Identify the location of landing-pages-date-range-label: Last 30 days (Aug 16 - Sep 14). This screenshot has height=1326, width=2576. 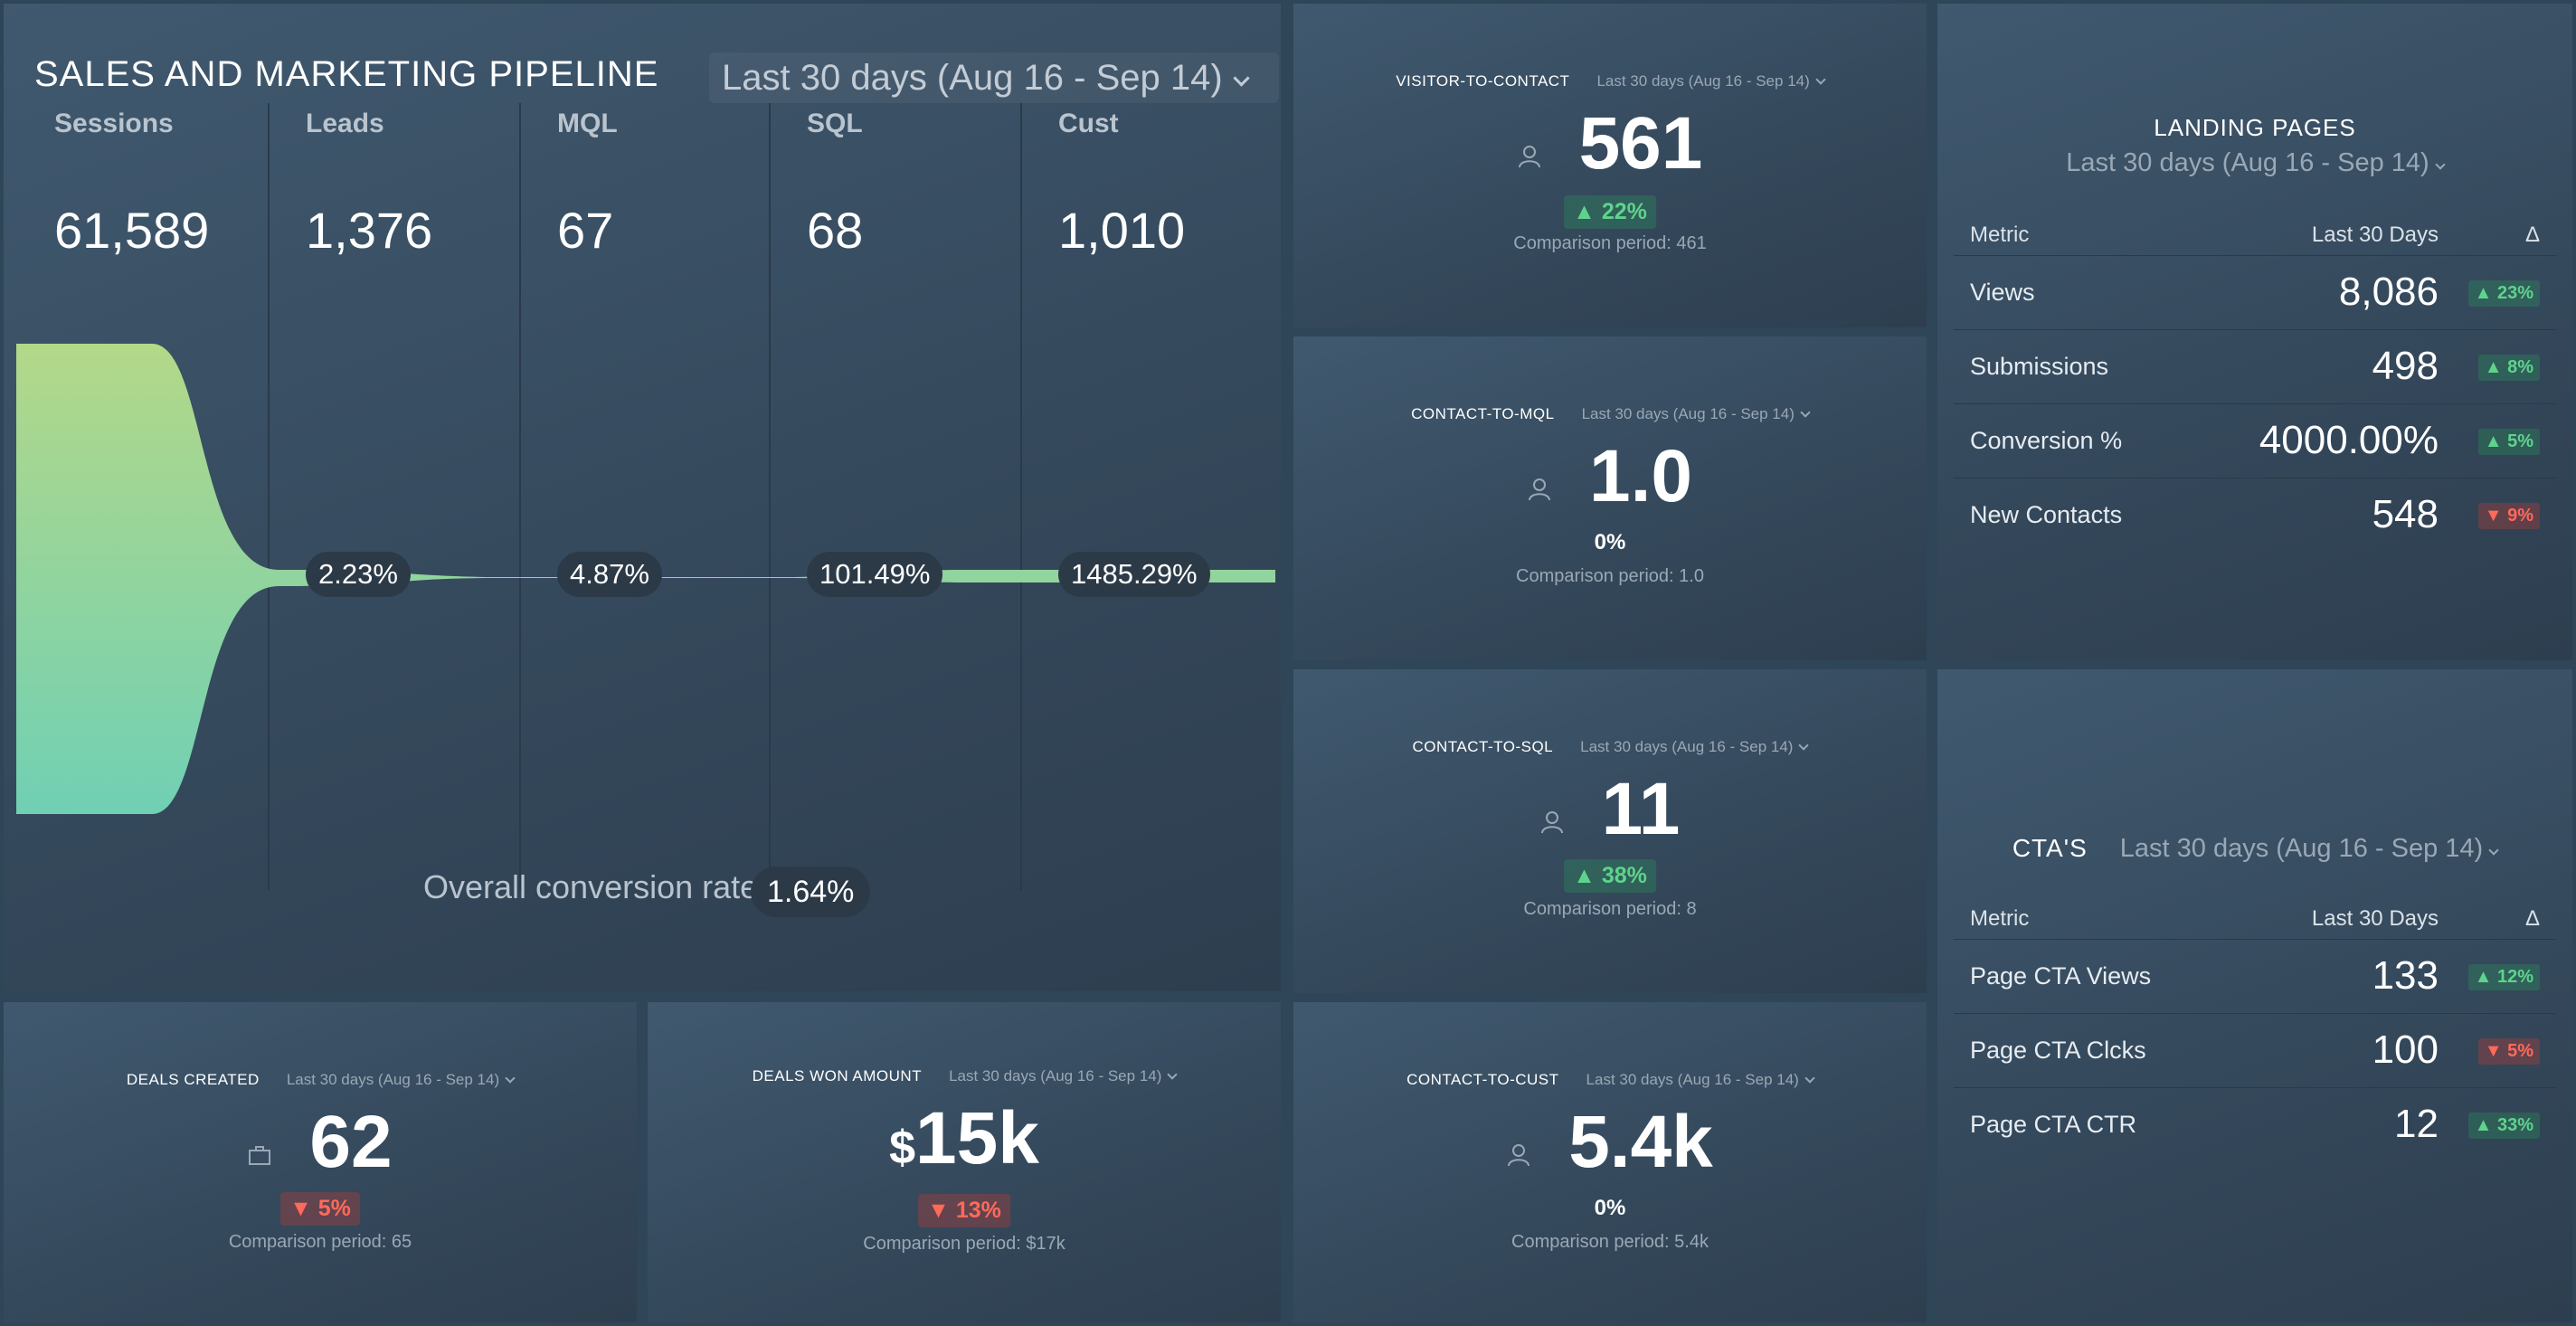
(2248, 162).